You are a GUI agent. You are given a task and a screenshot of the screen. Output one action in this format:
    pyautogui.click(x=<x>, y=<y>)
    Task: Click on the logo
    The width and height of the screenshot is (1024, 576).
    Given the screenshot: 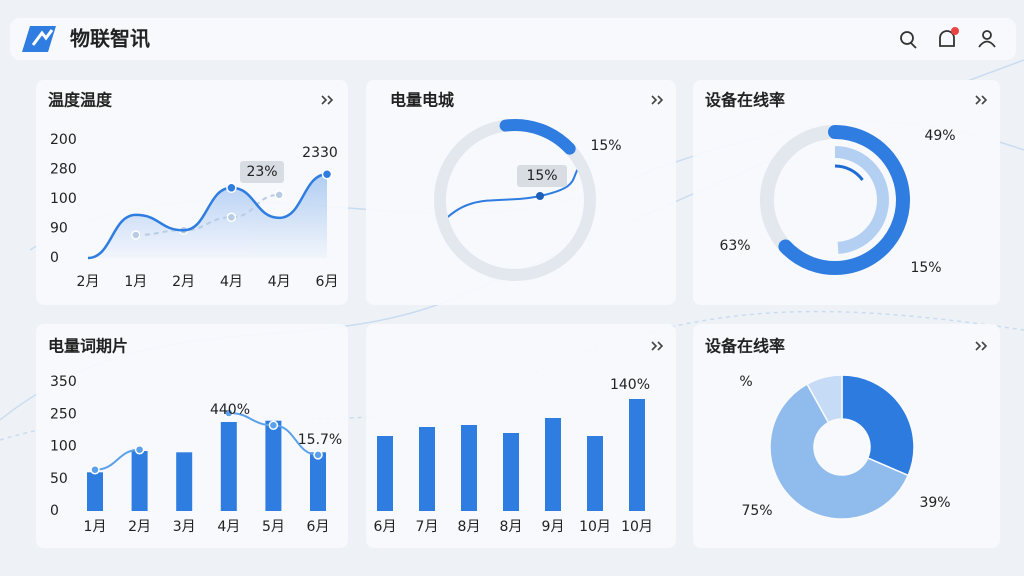 What is the action you would take?
    pyautogui.click(x=39, y=39)
    